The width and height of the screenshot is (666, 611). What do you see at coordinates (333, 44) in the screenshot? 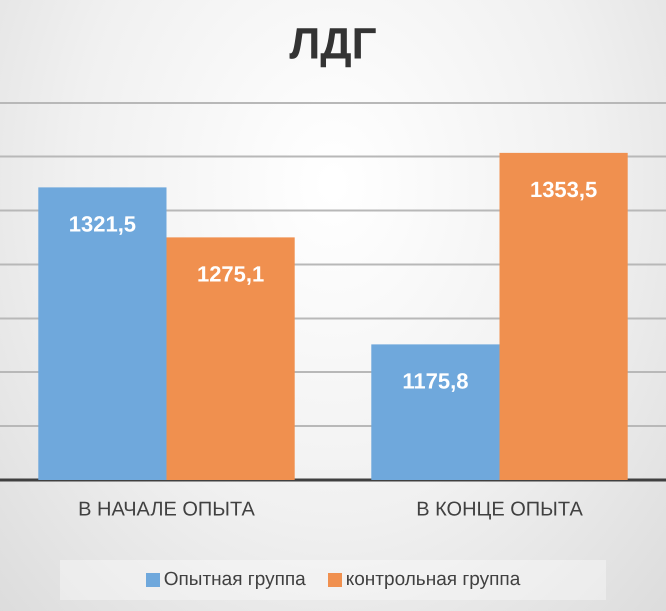
I see `chart-title: ЛДГ` at bounding box center [333, 44].